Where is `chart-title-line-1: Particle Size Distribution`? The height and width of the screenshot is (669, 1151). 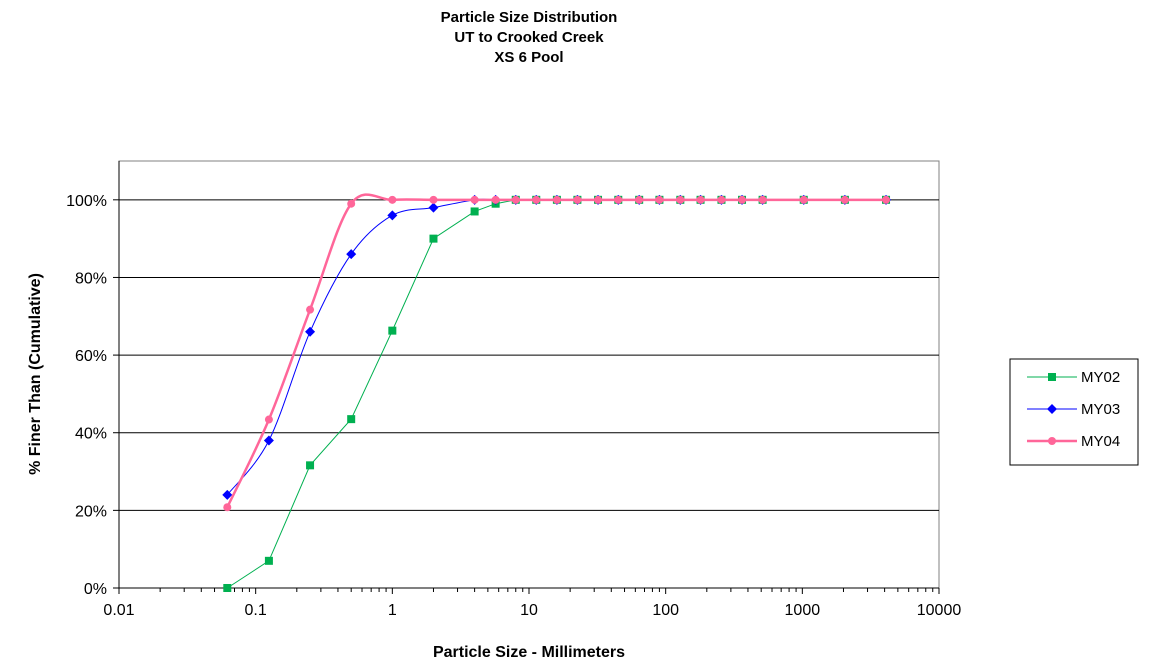 chart-title-line-1: Particle Size Distribution is located at coordinates (529, 17).